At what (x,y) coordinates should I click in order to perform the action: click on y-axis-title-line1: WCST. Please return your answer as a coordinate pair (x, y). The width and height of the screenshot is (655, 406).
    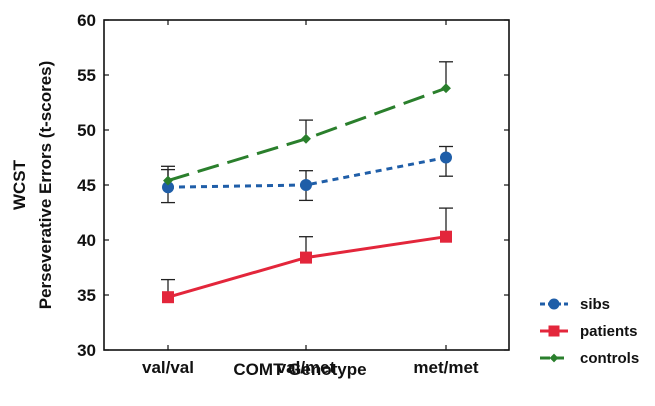
    Looking at the image, I should click on (19, 184).